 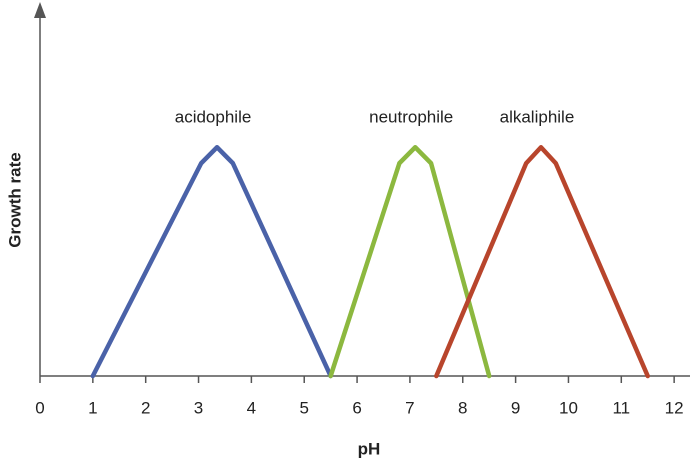 What do you see at coordinates (537, 117) in the screenshot?
I see `curve-label: alkaliphile` at bounding box center [537, 117].